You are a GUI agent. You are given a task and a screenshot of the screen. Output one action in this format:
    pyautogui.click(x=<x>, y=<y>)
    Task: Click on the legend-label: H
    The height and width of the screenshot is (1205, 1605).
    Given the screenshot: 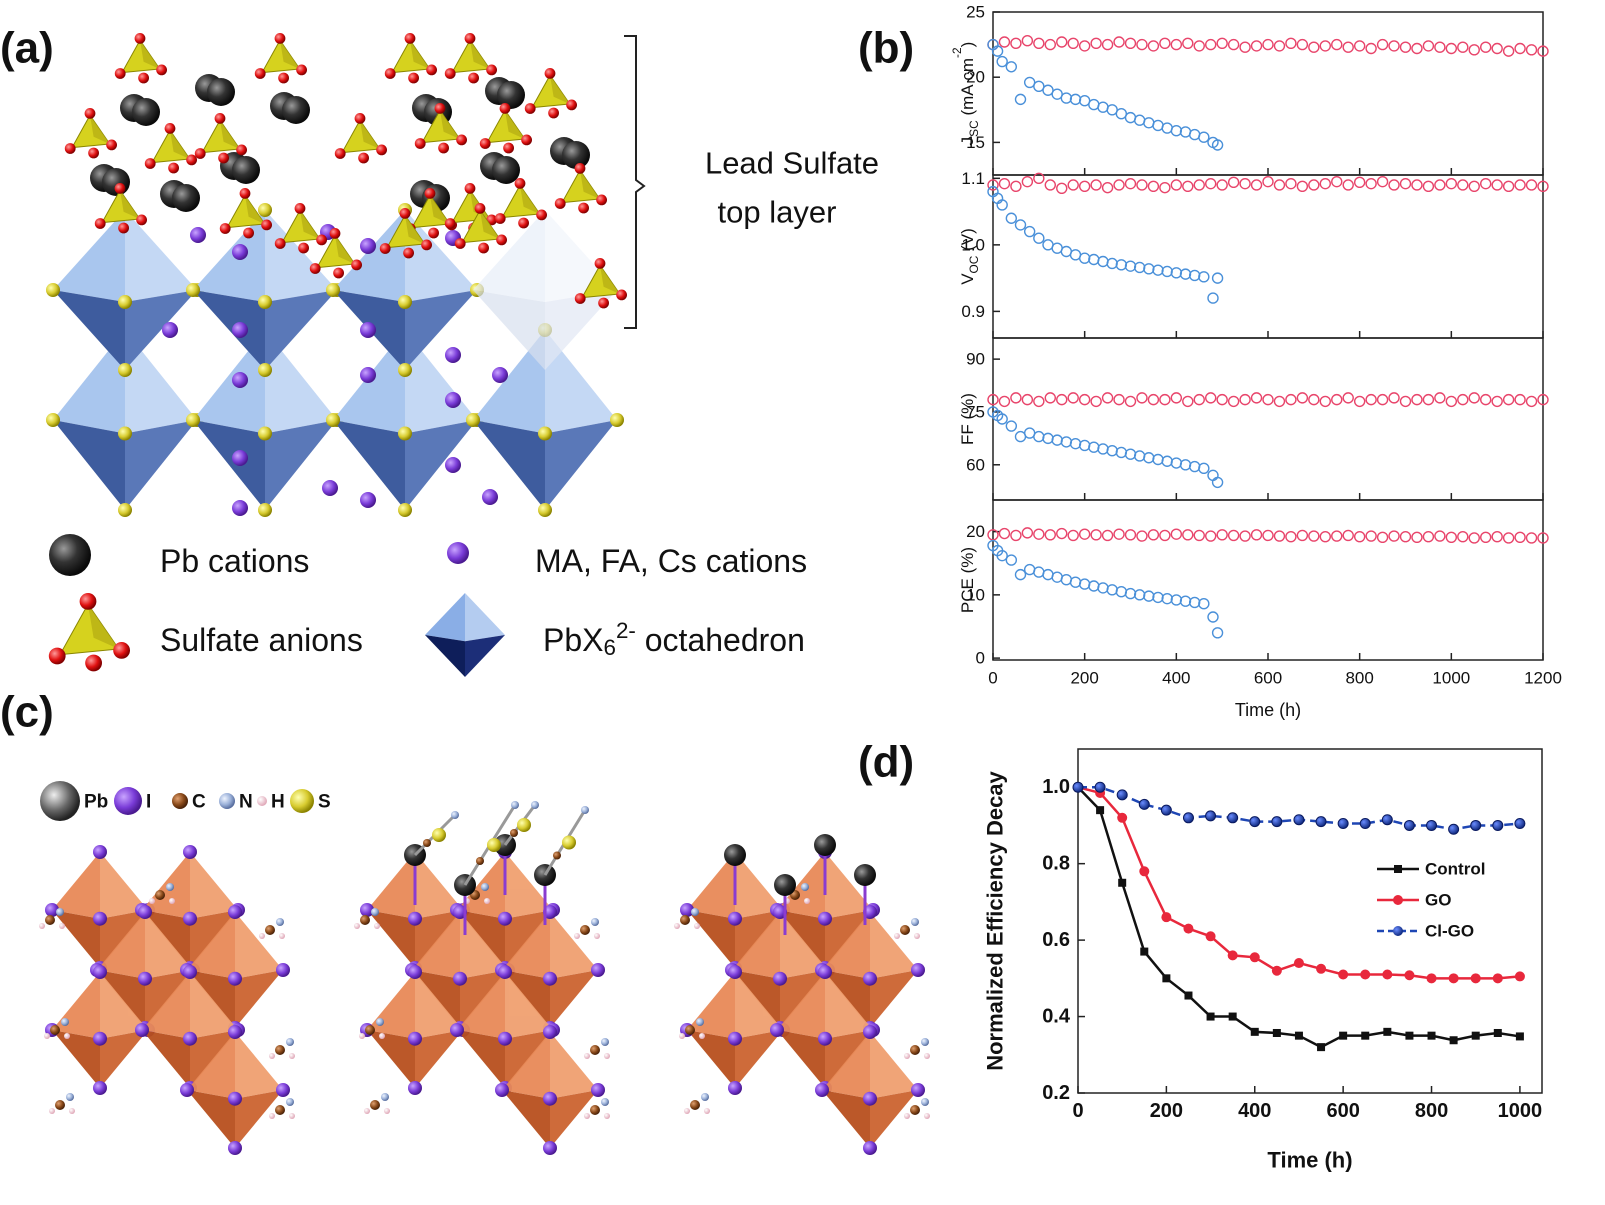 What is the action you would take?
    pyautogui.click(x=278, y=802)
    